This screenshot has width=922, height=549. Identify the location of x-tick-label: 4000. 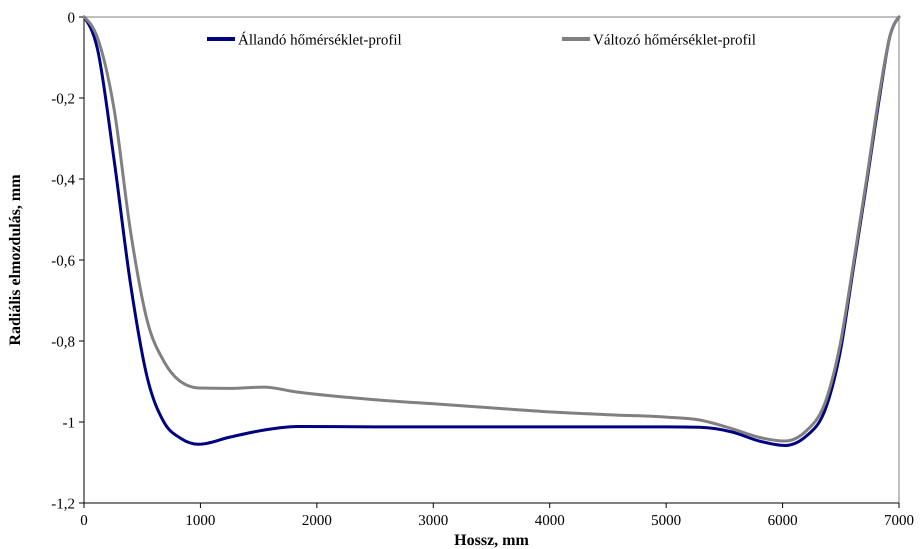
(549, 521).